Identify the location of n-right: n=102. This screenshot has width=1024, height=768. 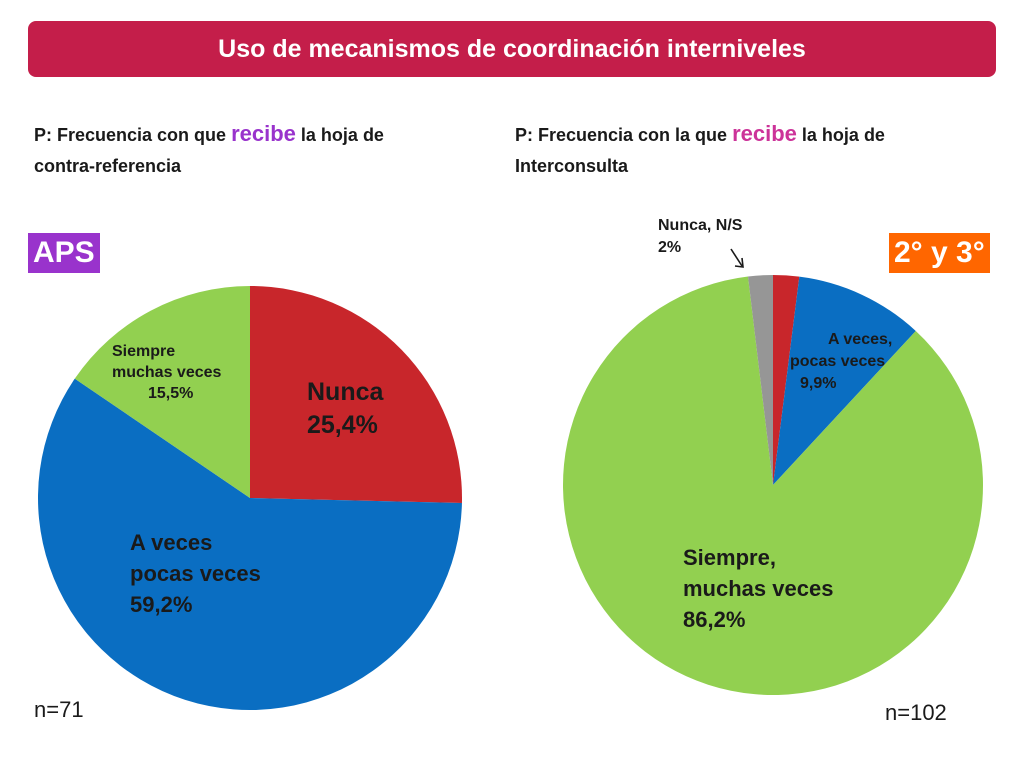
(916, 712).